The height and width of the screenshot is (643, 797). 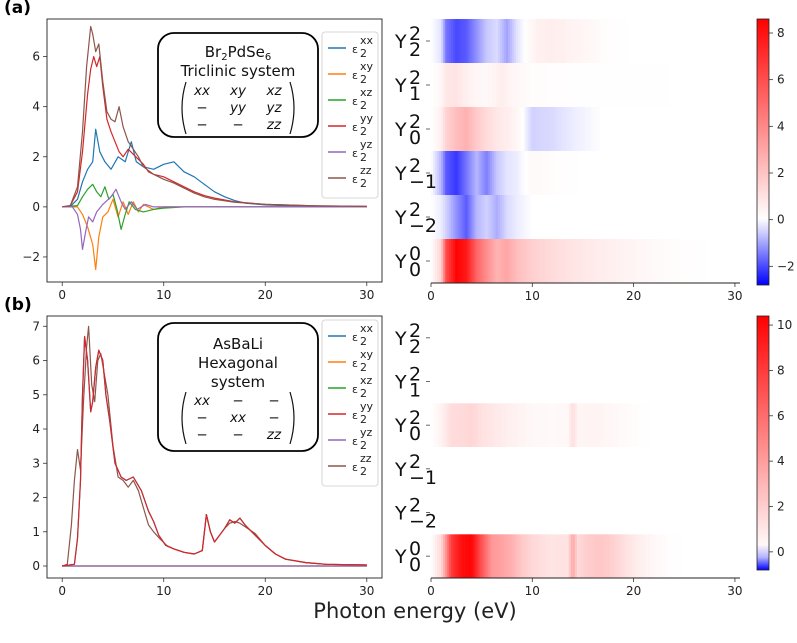 What do you see at coordinates (214, 446) in the screenshot?
I see `series-line-zz` at bounding box center [214, 446].